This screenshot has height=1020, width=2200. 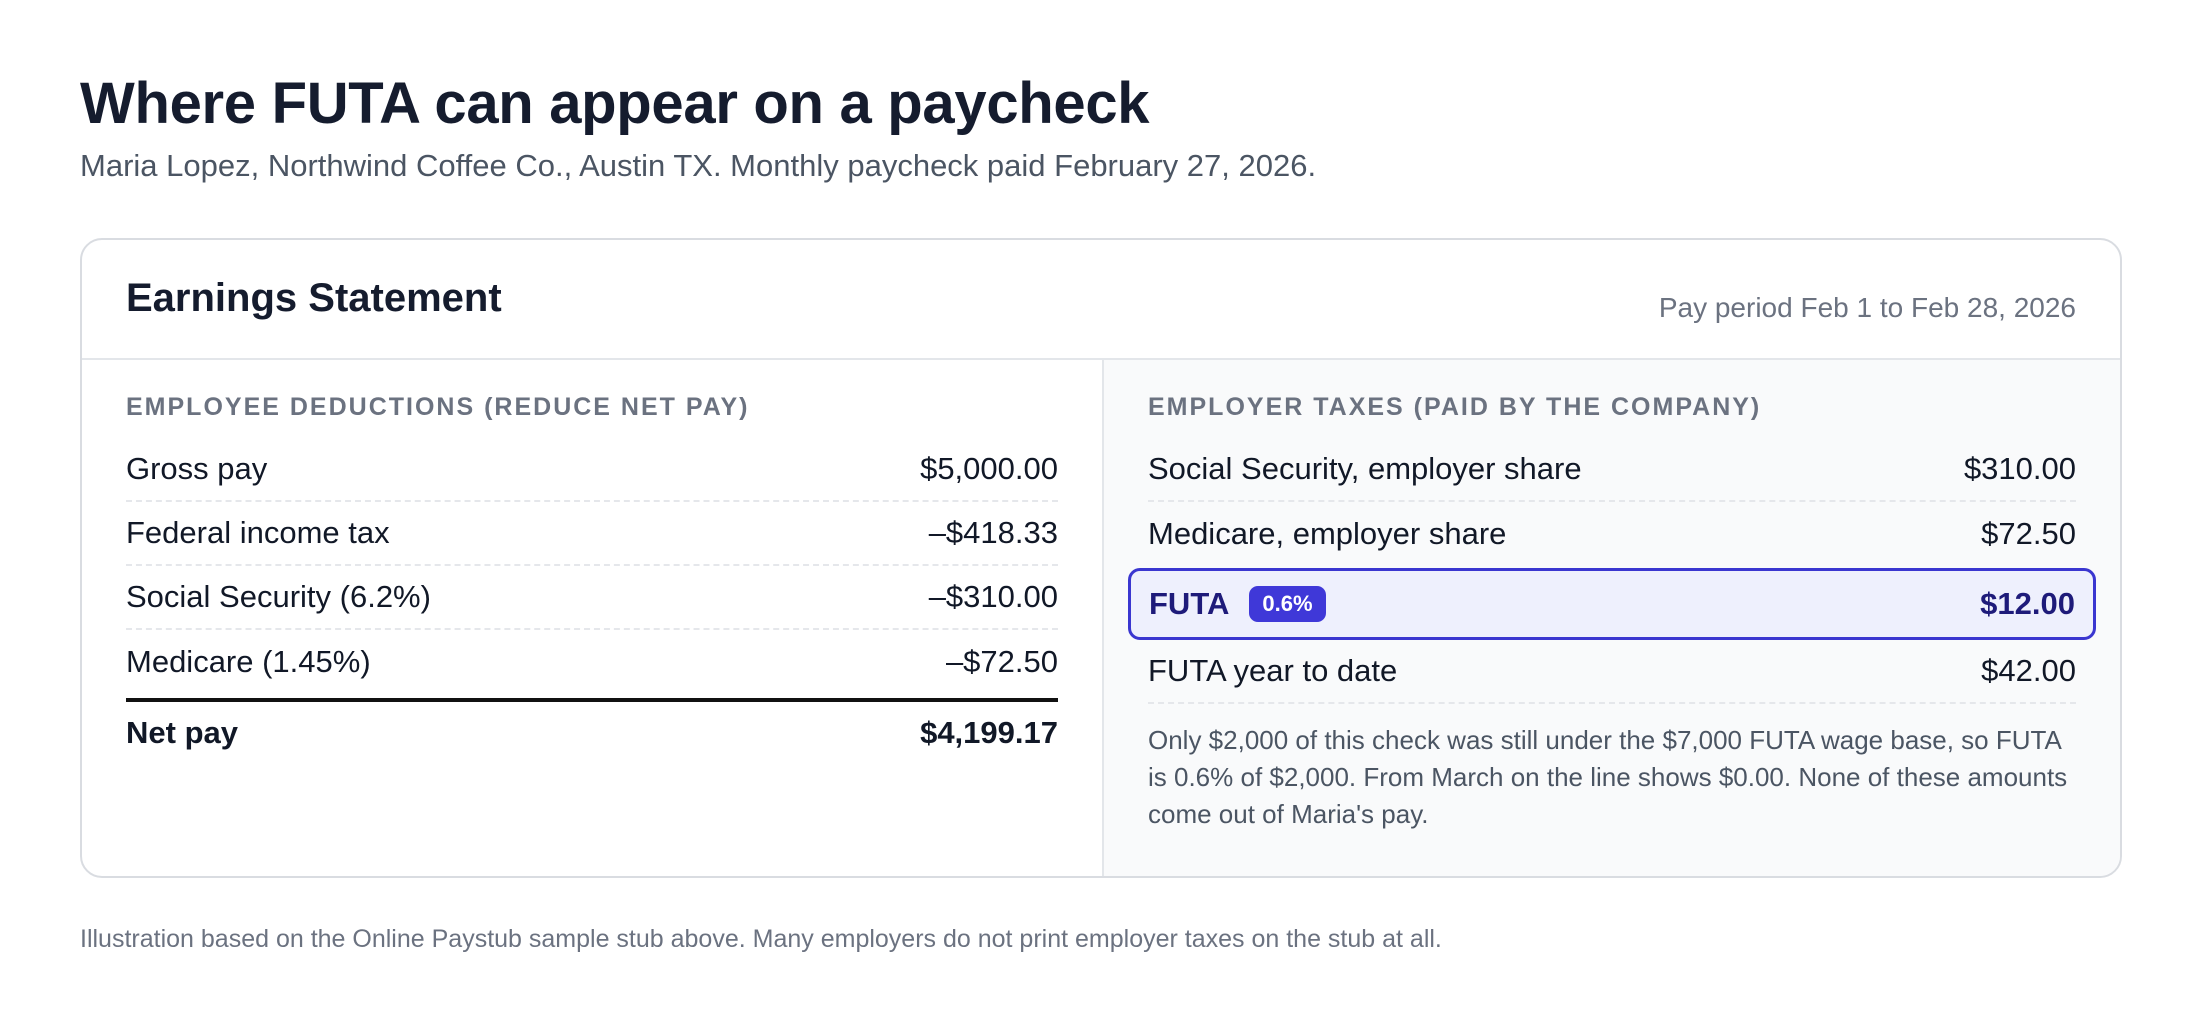 I want to click on row-value: $72.50, so click(x=2028, y=533).